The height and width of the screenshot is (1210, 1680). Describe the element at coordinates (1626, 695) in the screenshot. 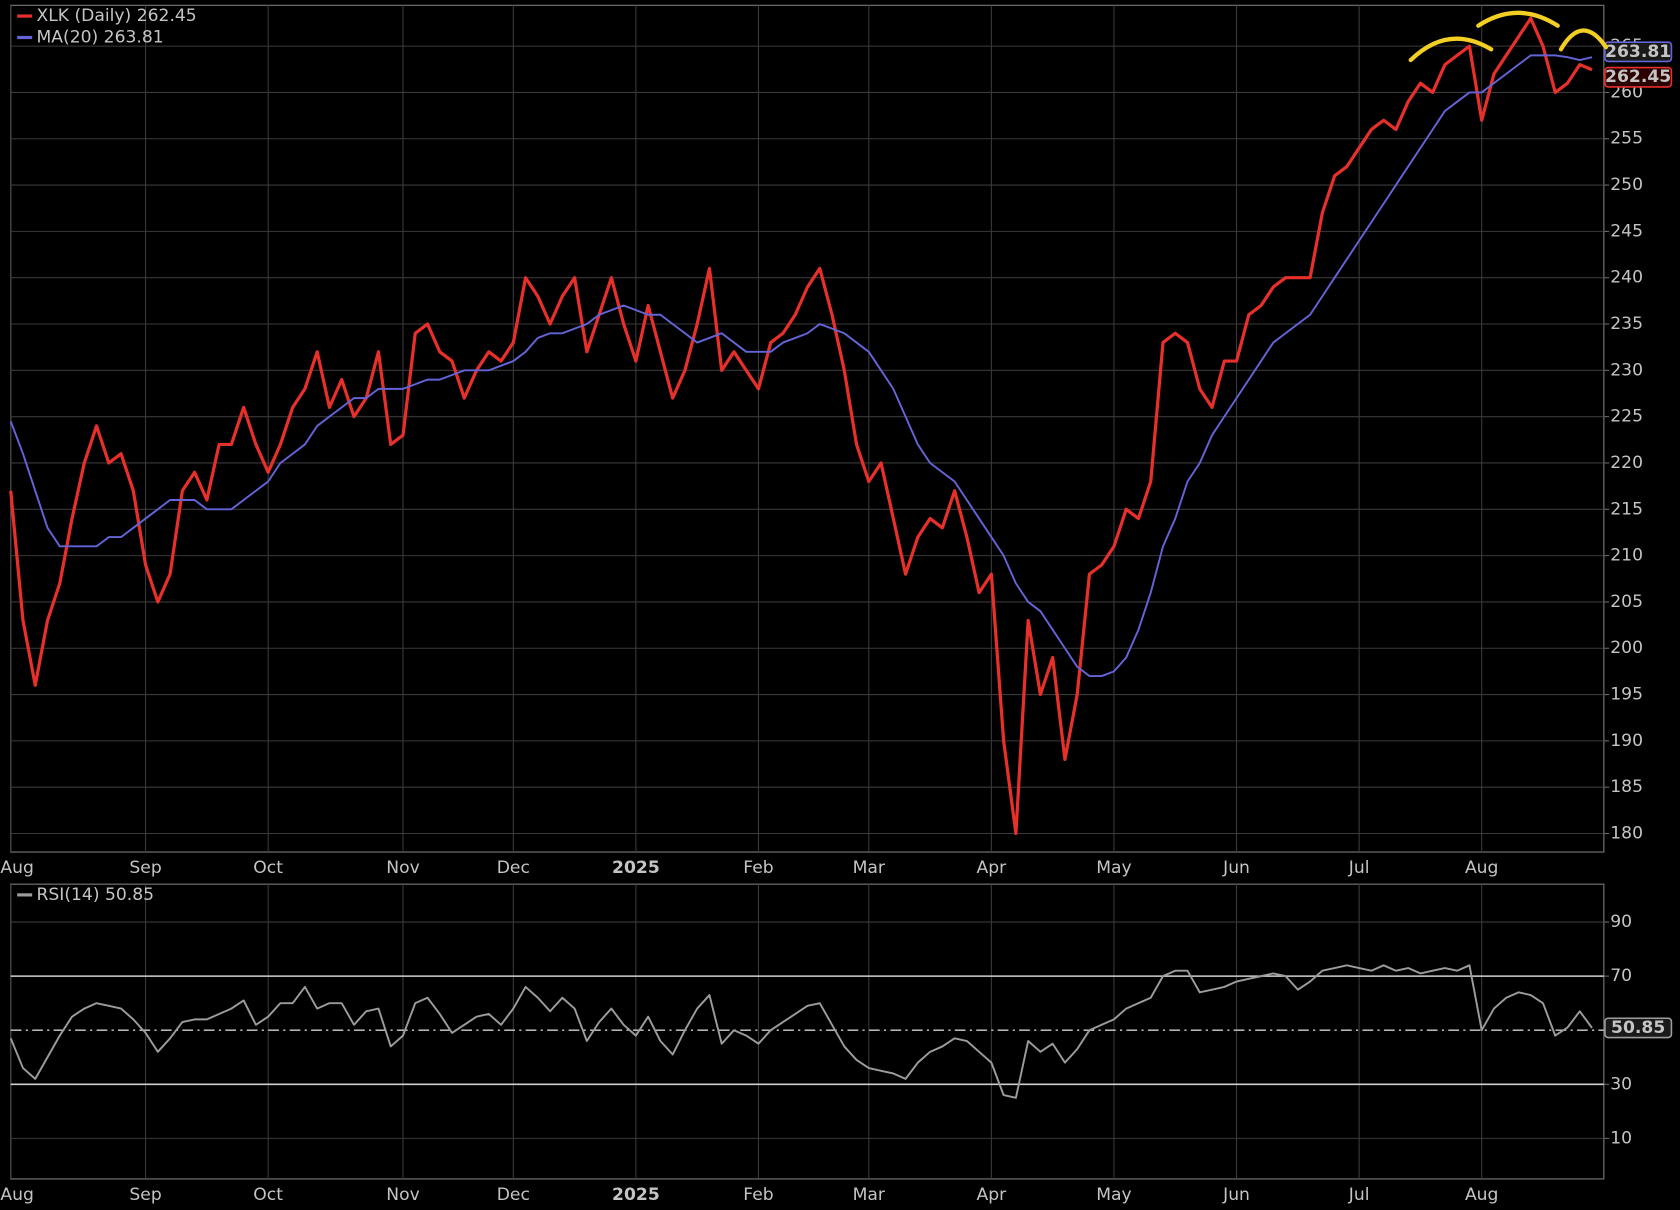

I see `y-tick-label: 195` at that location.